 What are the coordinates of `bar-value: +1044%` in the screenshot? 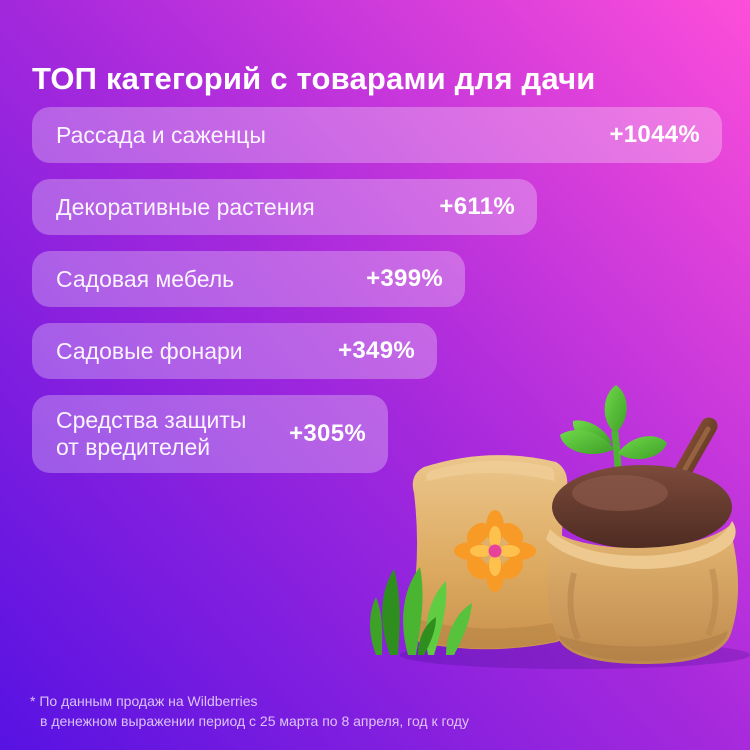 It's located at (654, 134).